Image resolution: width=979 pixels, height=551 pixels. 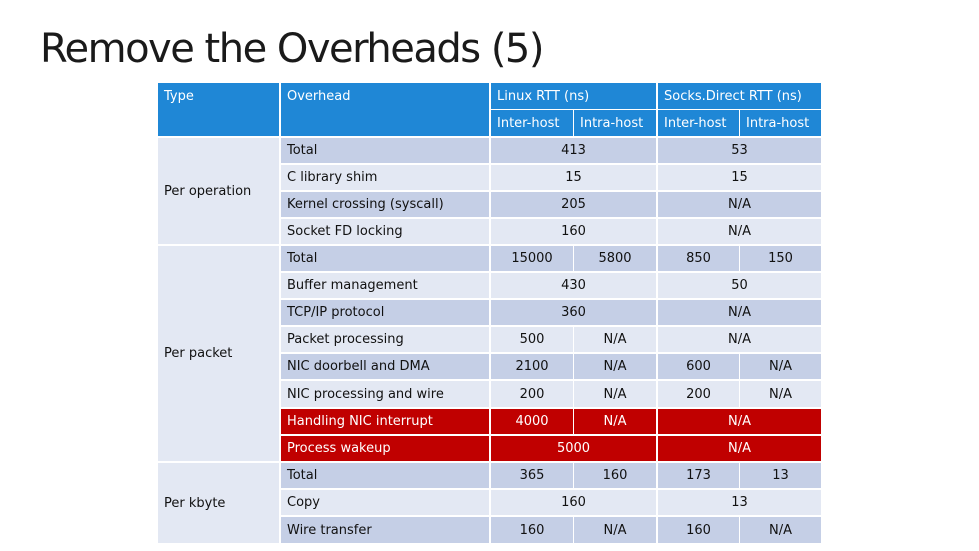 I want to click on cell-value: 15000, so click(x=532, y=258).